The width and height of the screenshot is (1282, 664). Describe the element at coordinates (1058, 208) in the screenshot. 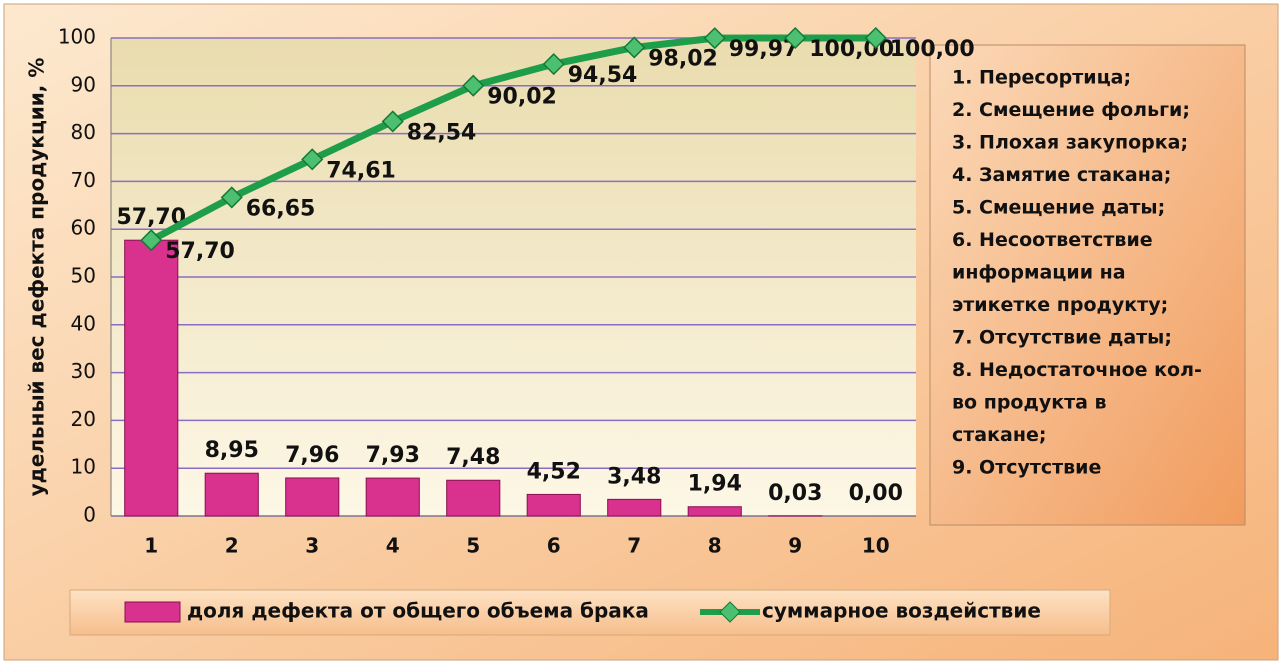

I see `note-line: 5. Смещение даты;` at that location.